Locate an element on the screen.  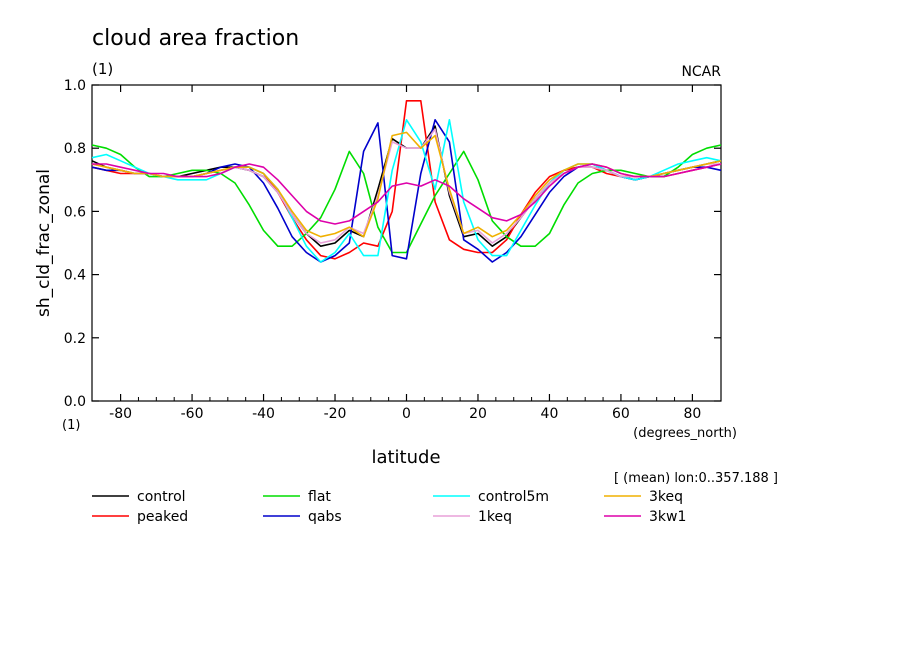
x-tick-label: 20 is located at coordinates (478, 414).